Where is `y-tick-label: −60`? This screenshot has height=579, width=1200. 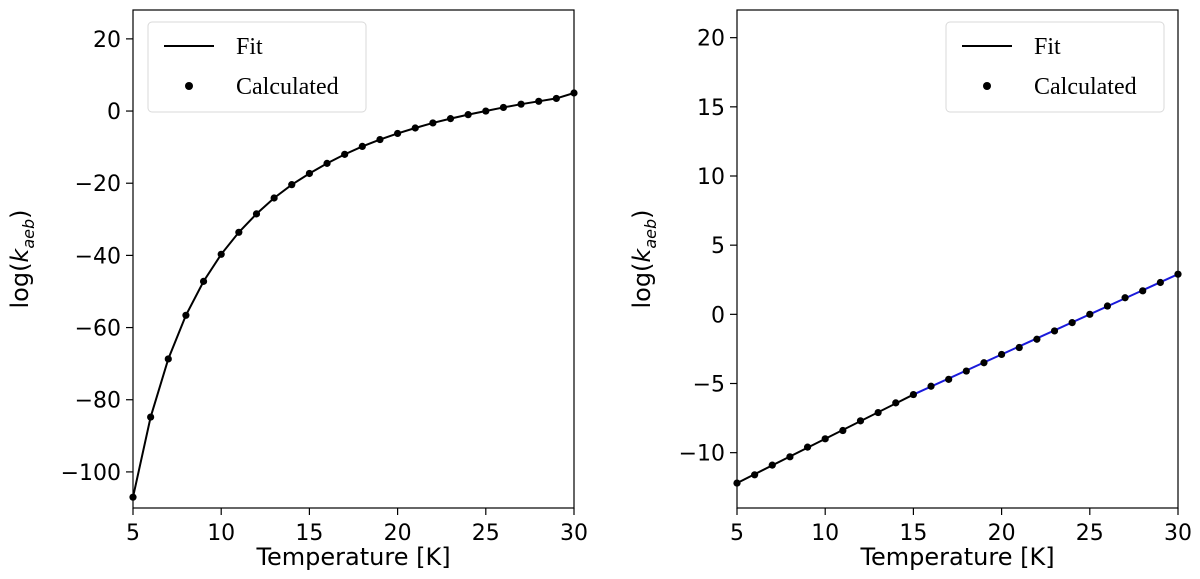
y-tick-label: −60 is located at coordinates (98, 329).